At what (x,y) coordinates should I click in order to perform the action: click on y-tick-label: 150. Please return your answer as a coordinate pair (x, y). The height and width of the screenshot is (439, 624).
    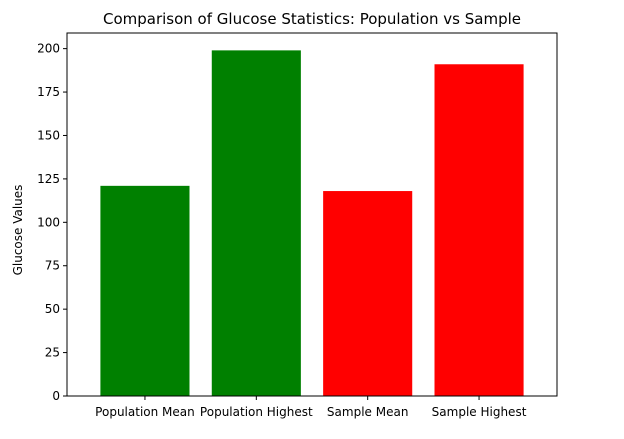
    Looking at the image, I should click on (48, 135).